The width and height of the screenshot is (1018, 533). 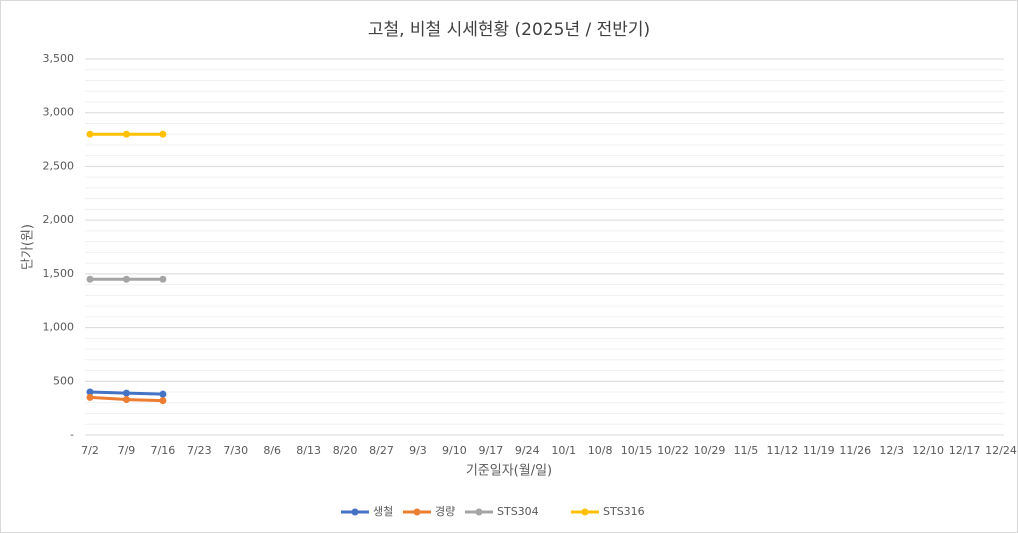 I want to click on x-tick-label: 9/17, so click(x=490, y=450).